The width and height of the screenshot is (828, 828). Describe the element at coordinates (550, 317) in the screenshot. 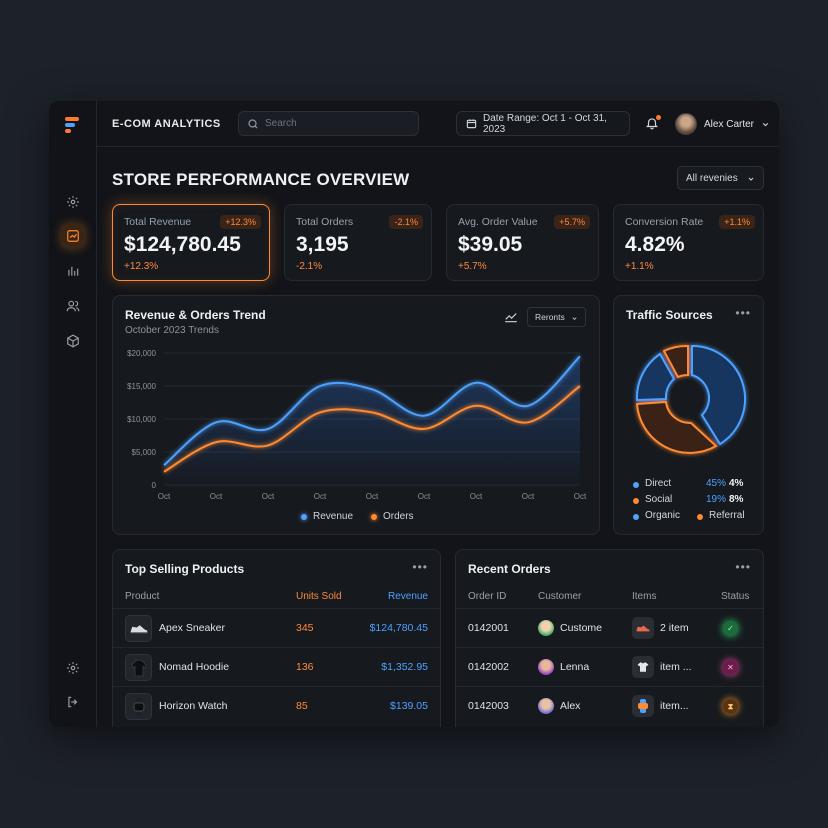

I see `reports-label: Reronts` at that location.